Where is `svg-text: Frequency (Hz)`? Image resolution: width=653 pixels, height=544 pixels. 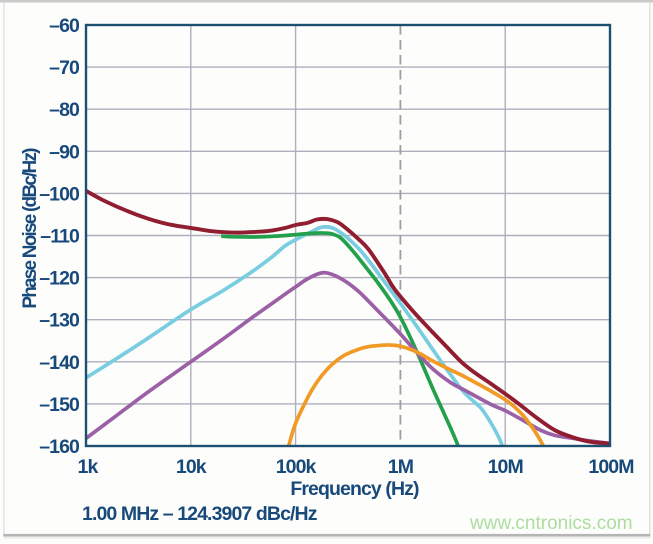
svg-text: Frequency (Hz) is located at coordinates (354, 489).